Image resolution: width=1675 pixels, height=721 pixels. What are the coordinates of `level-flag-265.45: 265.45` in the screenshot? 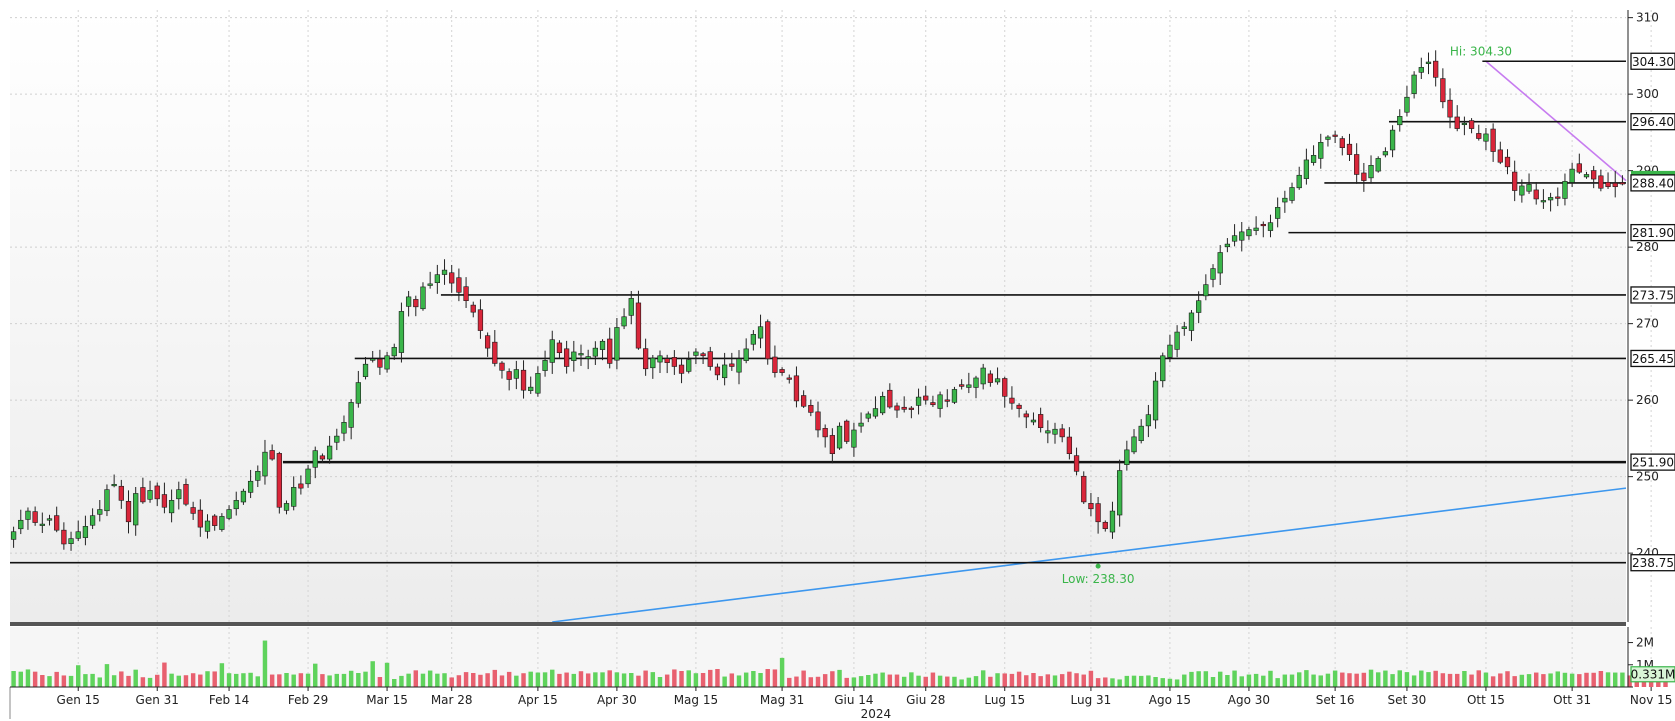 It's located at (1652, 358).